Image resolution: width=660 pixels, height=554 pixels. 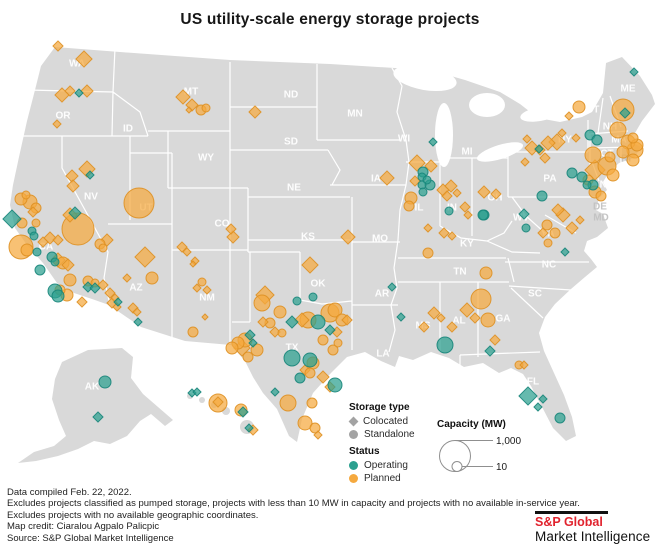 What do you see at coordinates (379, 407) in the screenshot?
I see `legend-storage-type-header: Storage type` at bounding box center [379, 407].